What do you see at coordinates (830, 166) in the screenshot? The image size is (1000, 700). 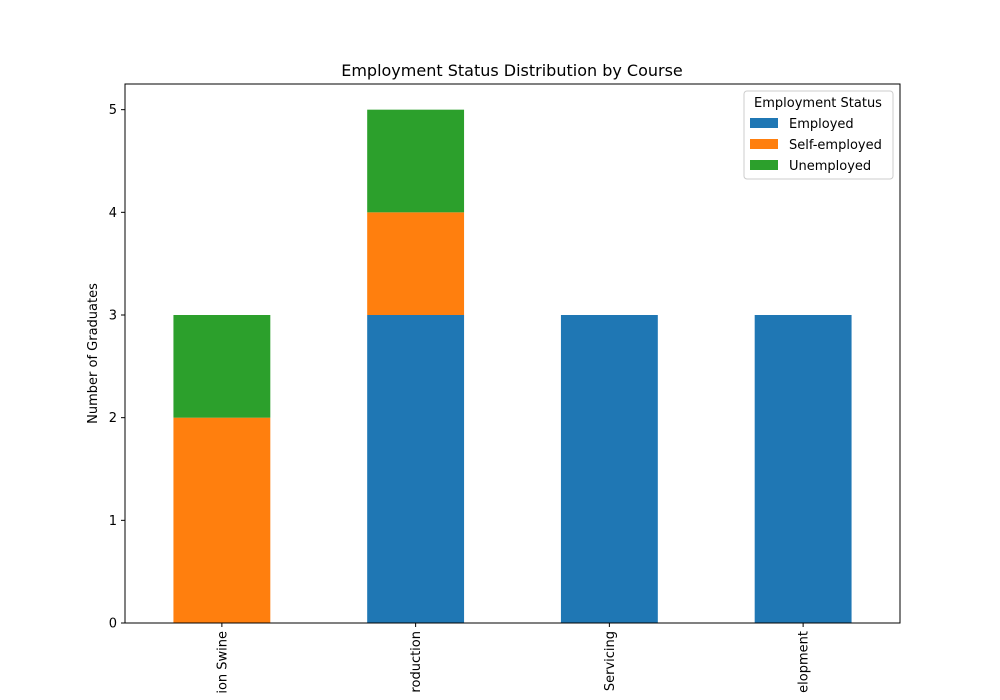 I see `legend-label: Unemployed` at bounding box center [830, 166].